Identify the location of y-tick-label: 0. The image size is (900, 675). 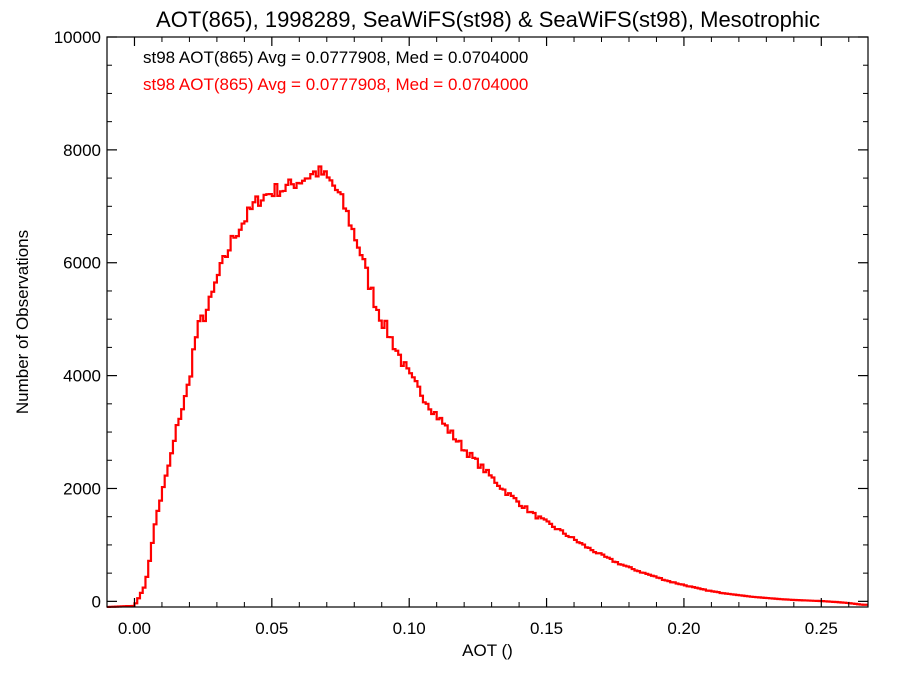
(96, 601).